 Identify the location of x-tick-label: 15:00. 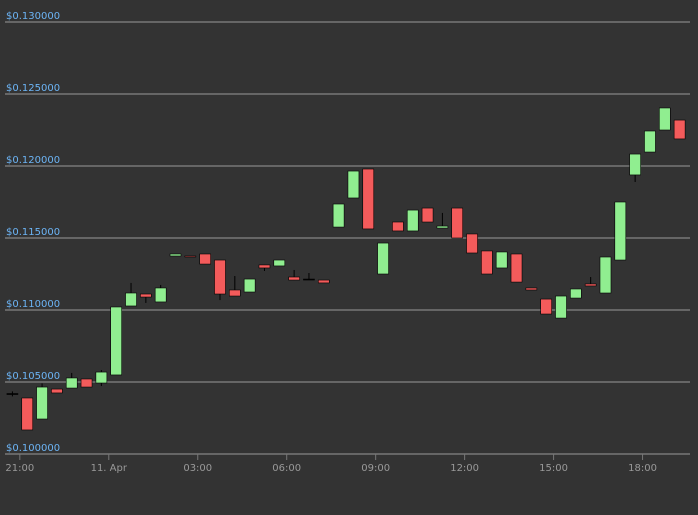
(553, 468).